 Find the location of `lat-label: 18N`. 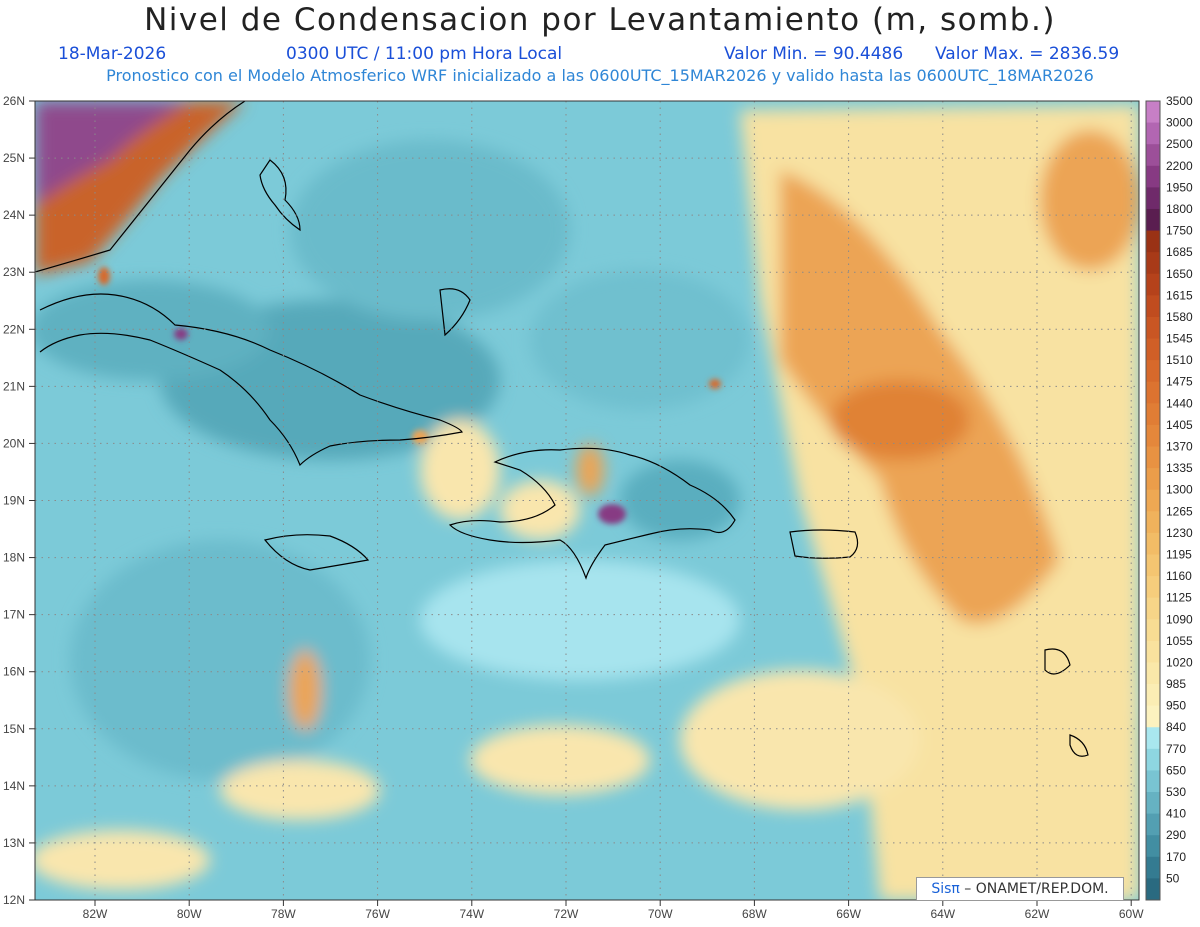

lat-label: 18N is located at coordinates (14, 558).